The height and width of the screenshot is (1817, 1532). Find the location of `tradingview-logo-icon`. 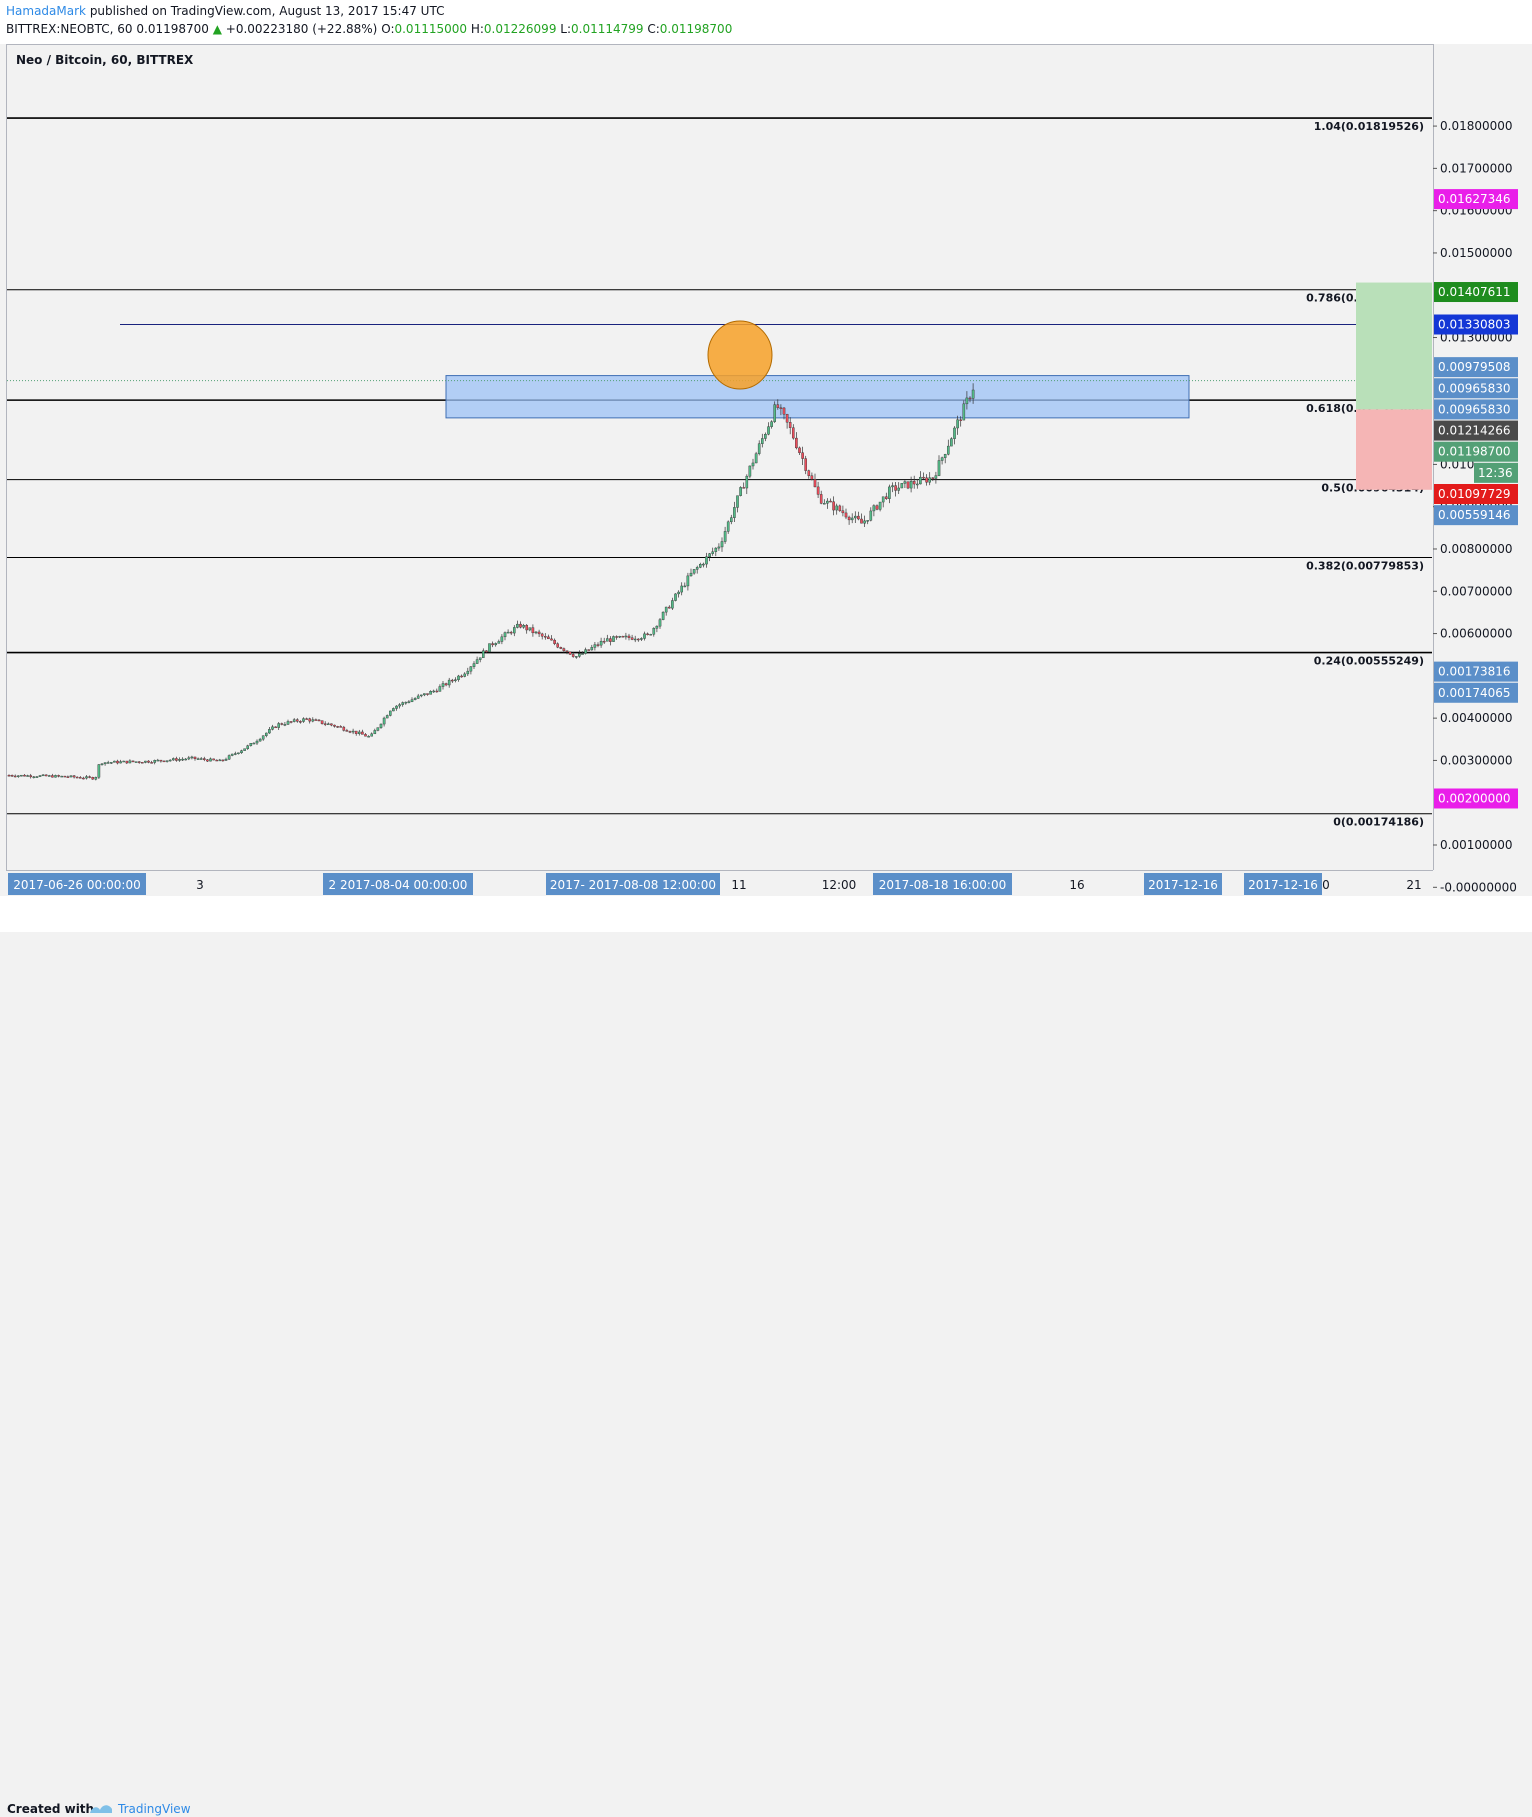

tradingview-logo-icon is located at coordinates (101, 1809).